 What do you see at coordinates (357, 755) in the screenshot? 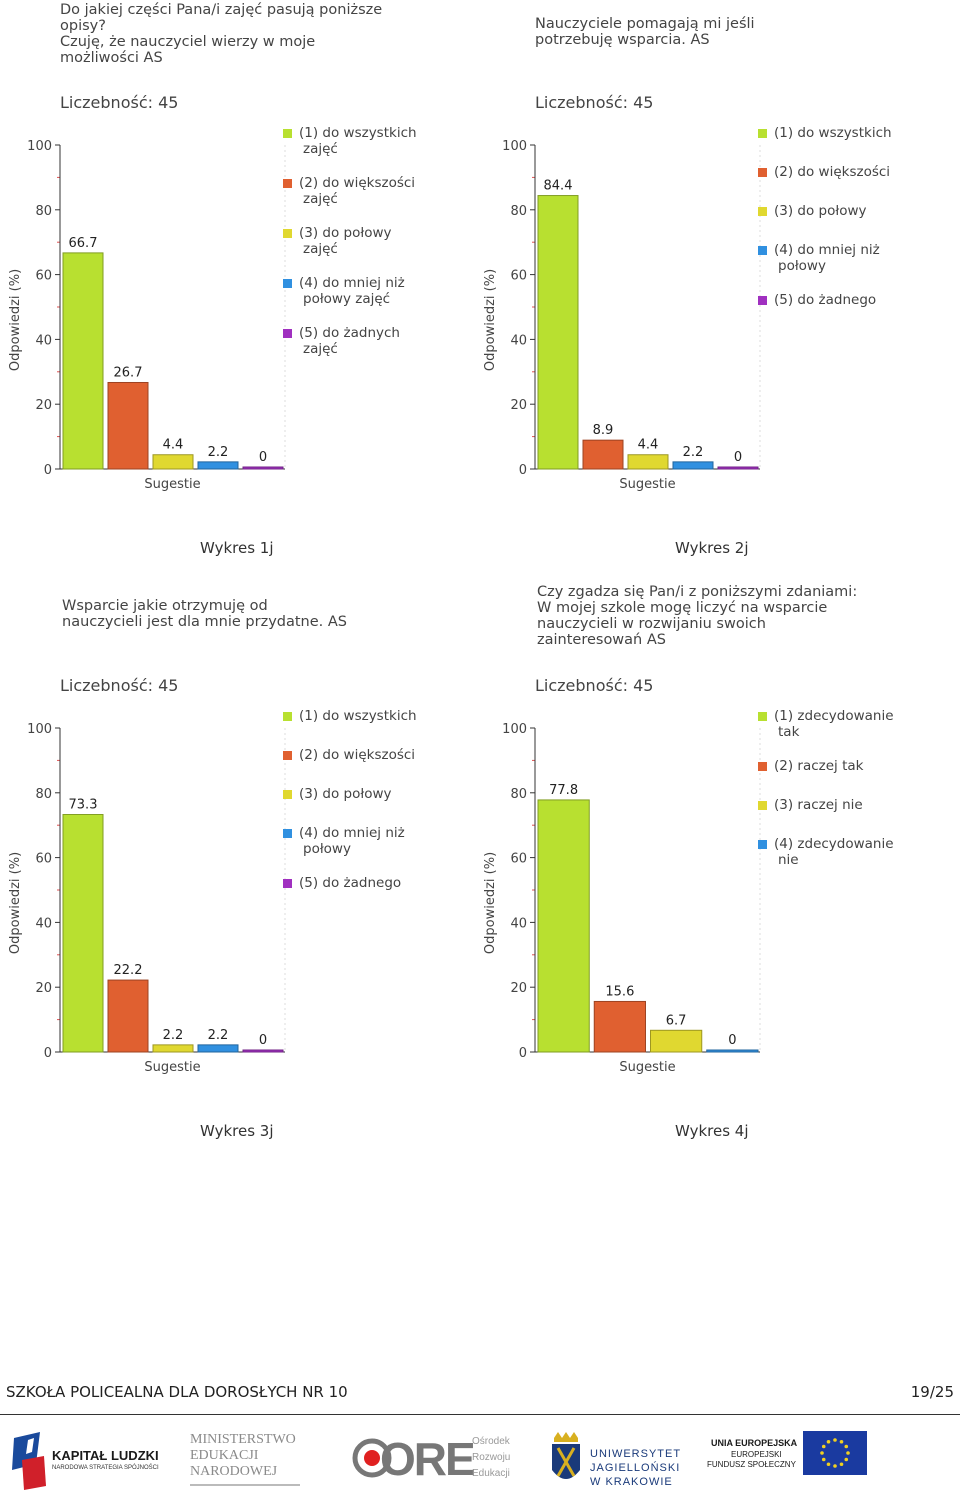
I see `legend-label: (2) do większości` at bounding box center [357, 755].